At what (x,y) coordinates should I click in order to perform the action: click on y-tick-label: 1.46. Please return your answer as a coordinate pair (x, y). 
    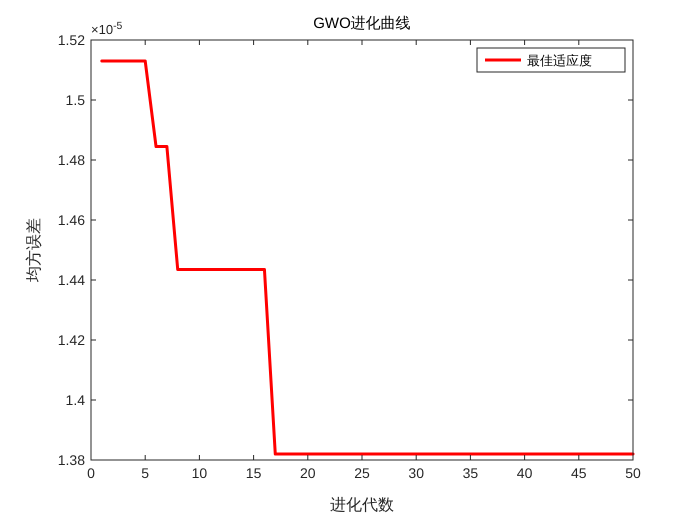
    Looking at the image, I should click on (72, 220).